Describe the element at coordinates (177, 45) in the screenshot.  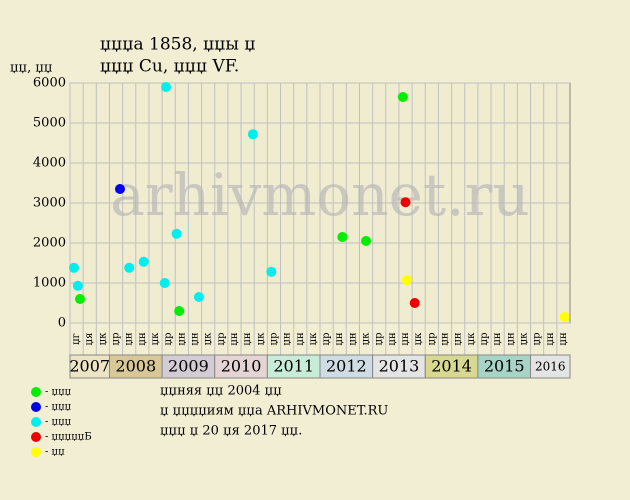
I see `chart-title: џџџа 1858, џџы џ` at that location.